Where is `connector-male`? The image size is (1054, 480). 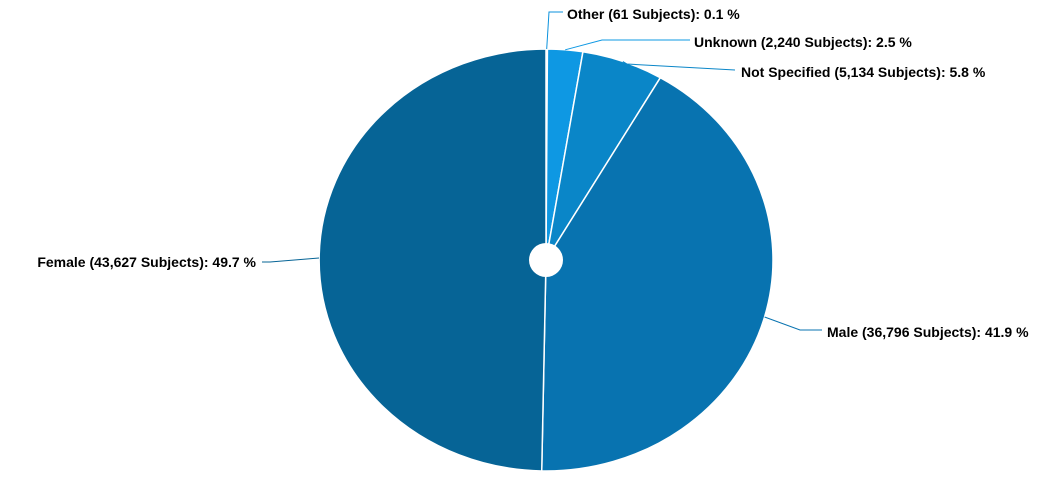
connector-male is located at coordinates (793, 323).